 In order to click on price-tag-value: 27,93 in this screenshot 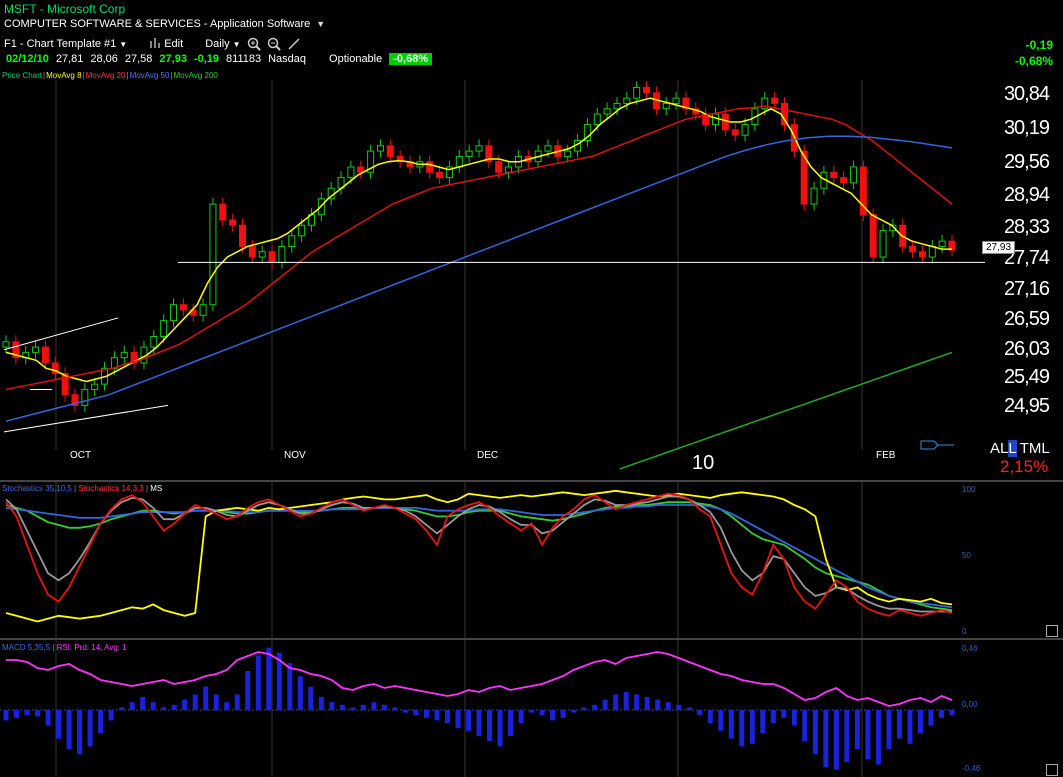, I will do `click(999, 247)`.